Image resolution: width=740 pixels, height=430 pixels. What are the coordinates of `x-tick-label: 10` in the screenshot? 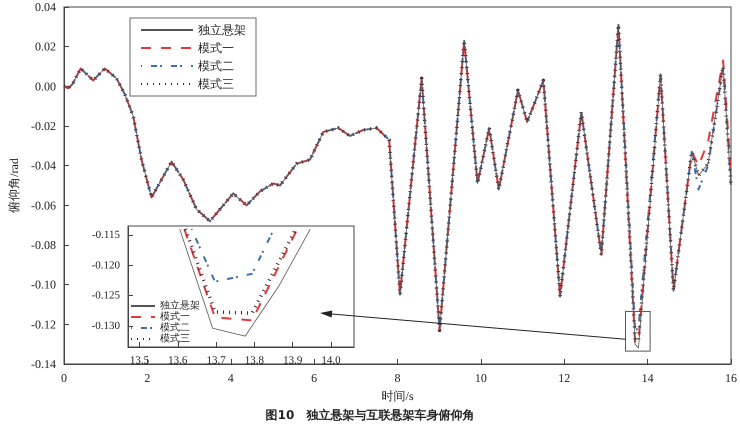 It's located at (480, 378).